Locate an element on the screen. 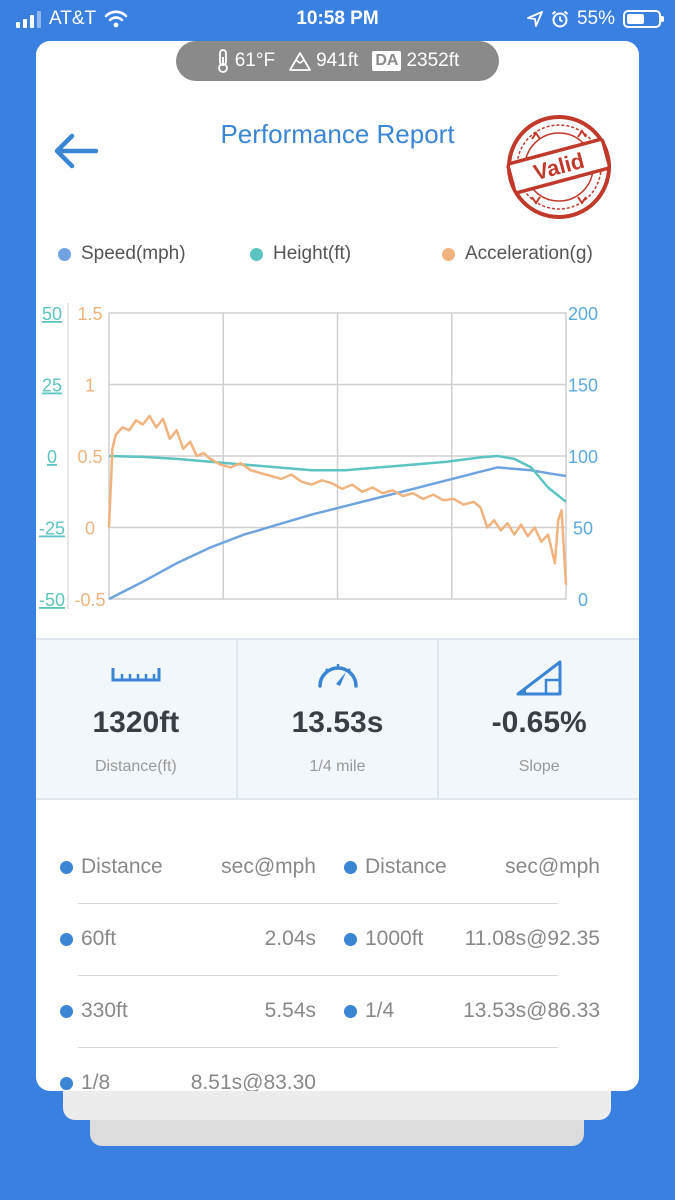 Image resolution: width=675 pixels, height=1200 pixels. split-name: 1/4 is located at coordinates (380, 1010).